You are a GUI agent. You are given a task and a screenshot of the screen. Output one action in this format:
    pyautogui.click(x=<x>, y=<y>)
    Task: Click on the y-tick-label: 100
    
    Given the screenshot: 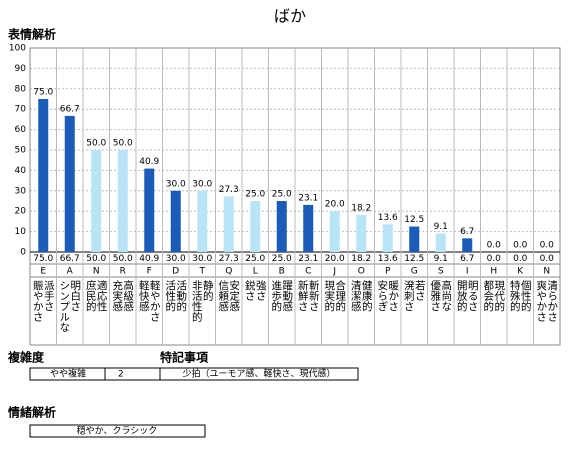 What is the action you would take?
    pyautogui.click(x=17, y=49)
    